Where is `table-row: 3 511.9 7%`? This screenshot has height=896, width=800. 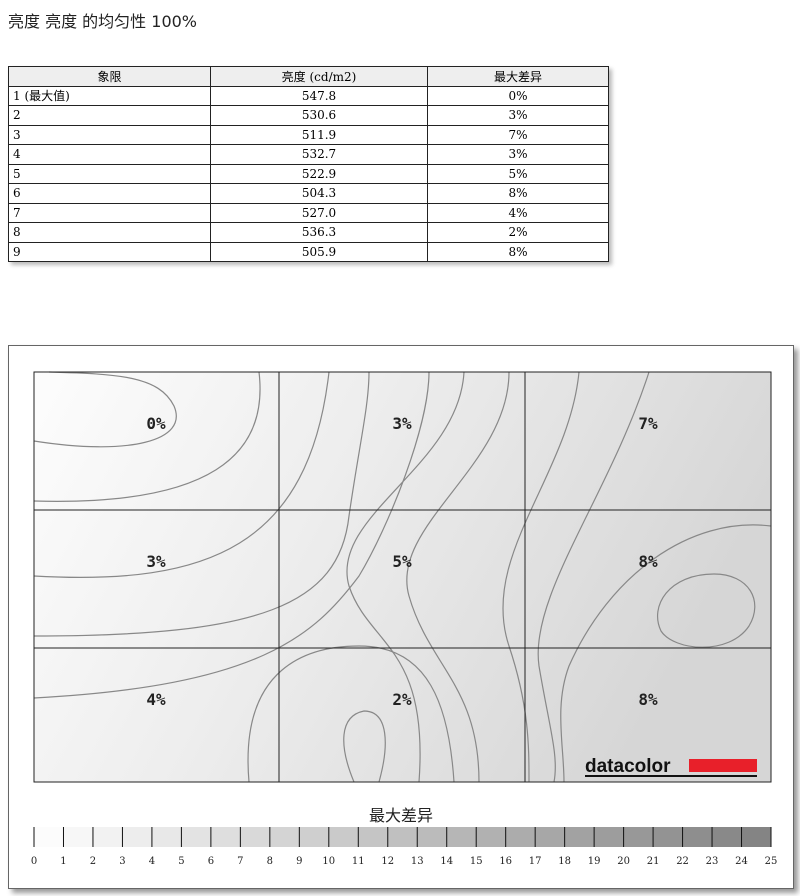 table-row: 3 511.9 7% is located at coordinates (308, 134).